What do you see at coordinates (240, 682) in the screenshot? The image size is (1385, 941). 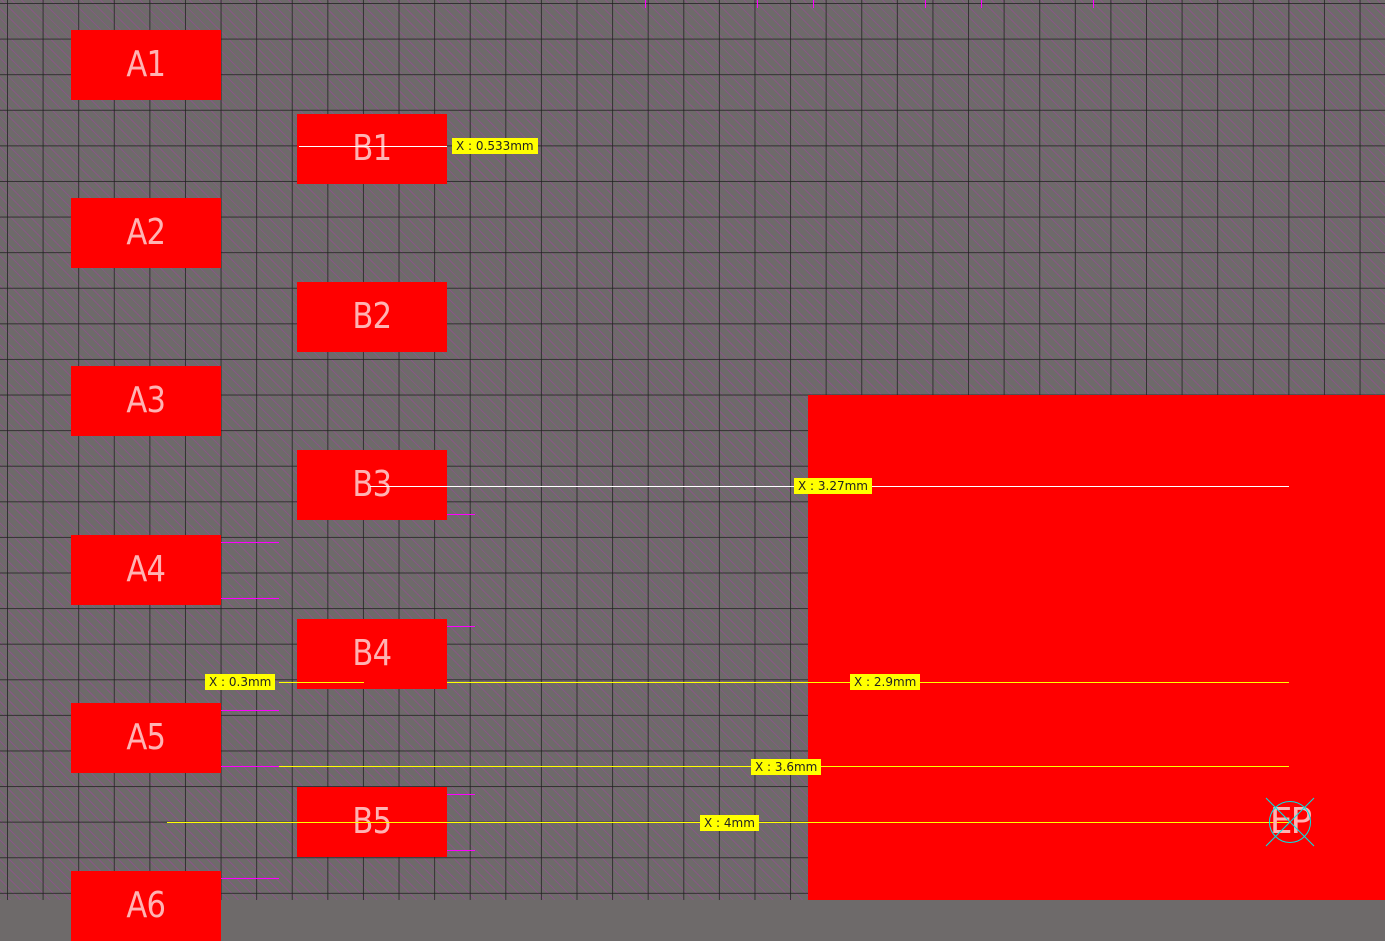 I see `measurement-label: X : 0.3mm` at bounding box center [240, 682].